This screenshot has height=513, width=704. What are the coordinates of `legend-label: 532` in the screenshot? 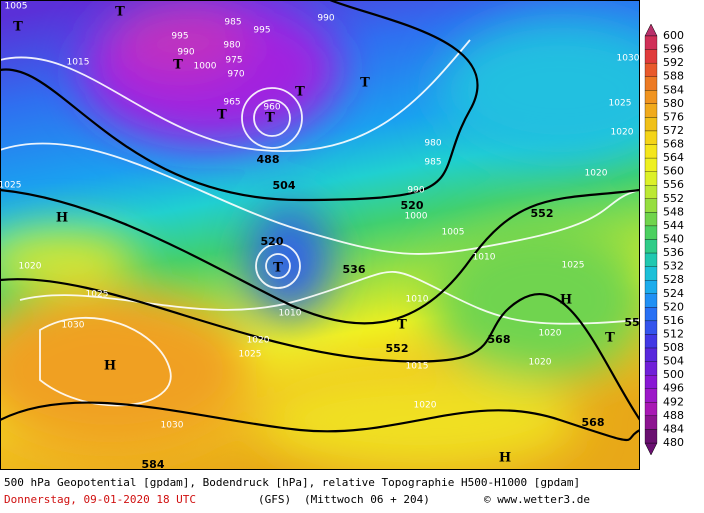 It's located at (673, 266).